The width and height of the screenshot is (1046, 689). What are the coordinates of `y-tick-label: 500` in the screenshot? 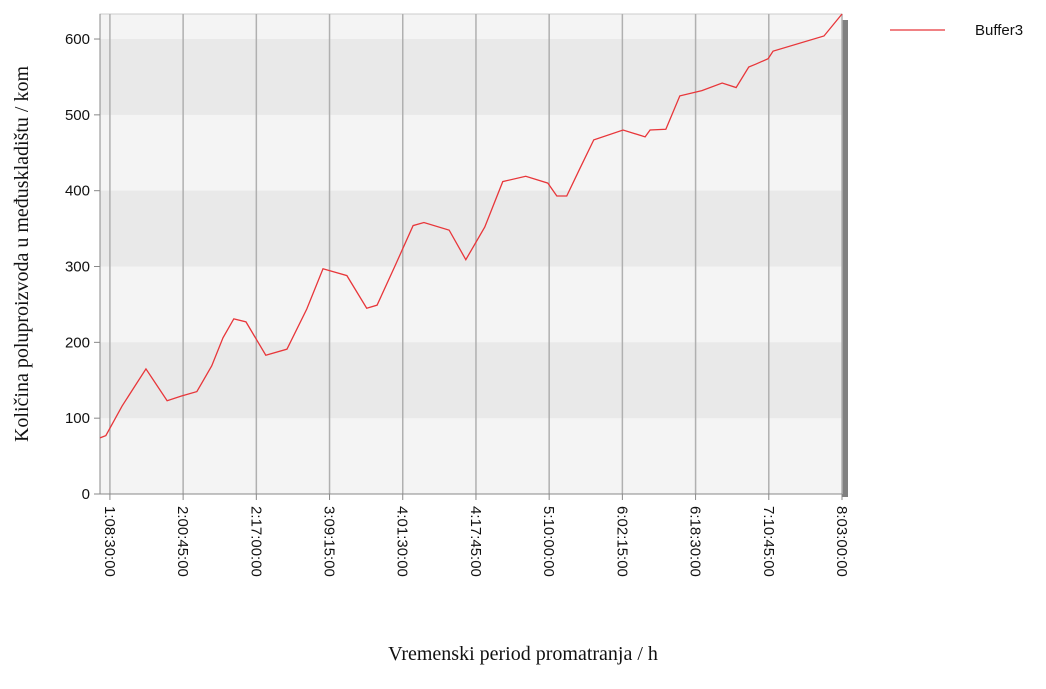 It's located at (77, 115).